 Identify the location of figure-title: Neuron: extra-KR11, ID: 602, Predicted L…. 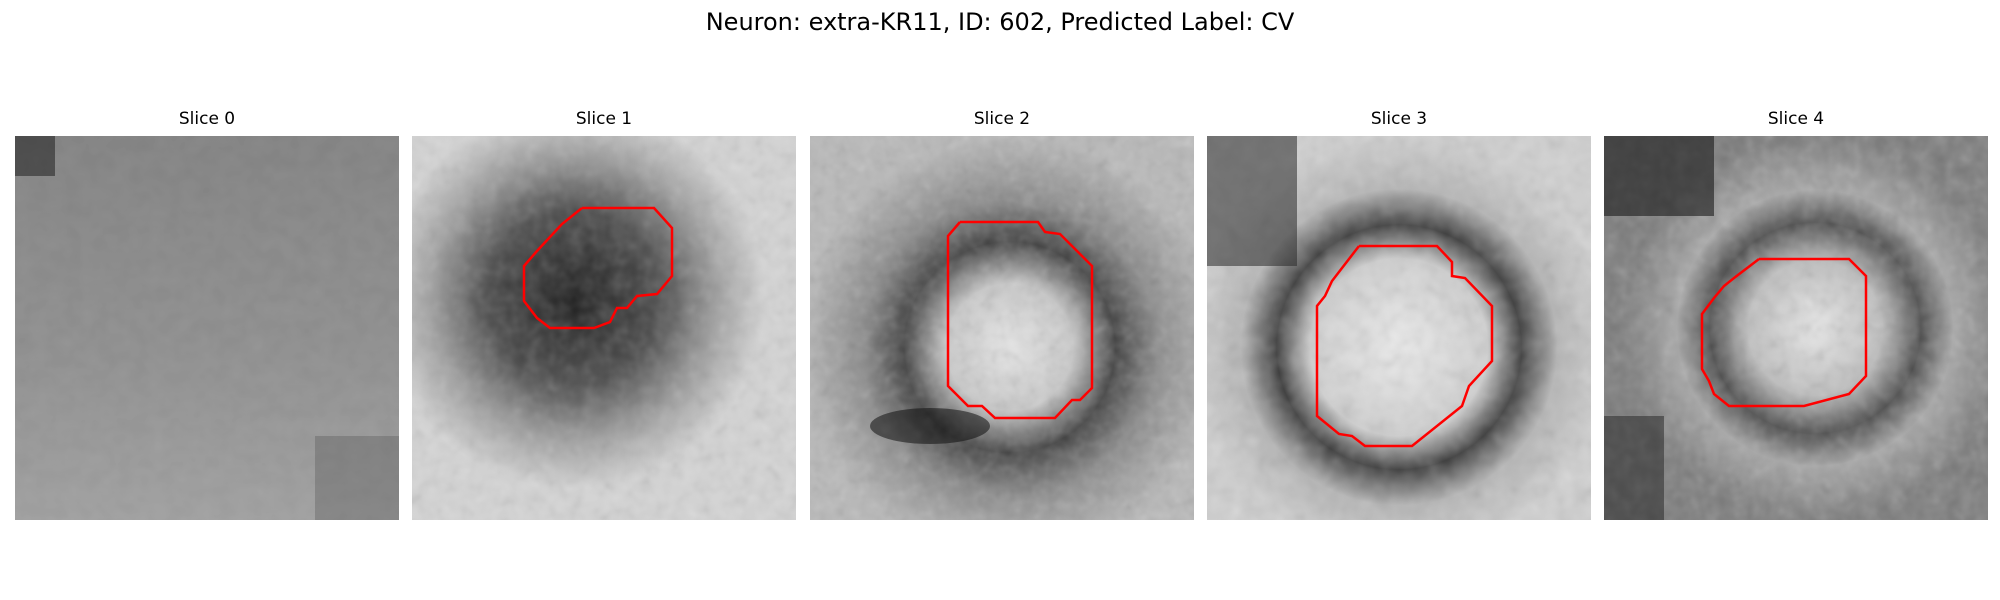
(1000, 22).